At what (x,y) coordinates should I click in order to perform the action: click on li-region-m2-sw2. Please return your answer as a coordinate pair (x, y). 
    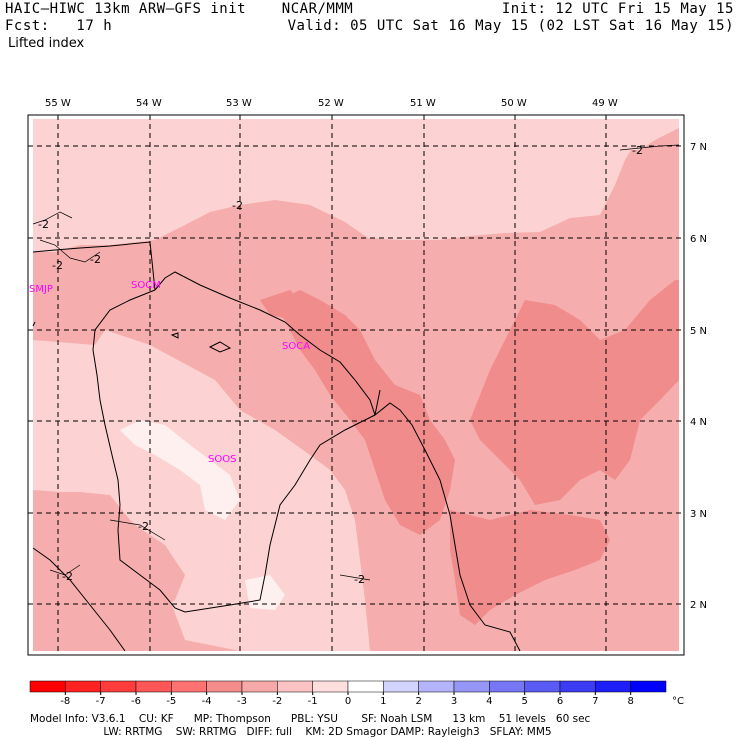
    Looking at the image, I should click on (66, 623).